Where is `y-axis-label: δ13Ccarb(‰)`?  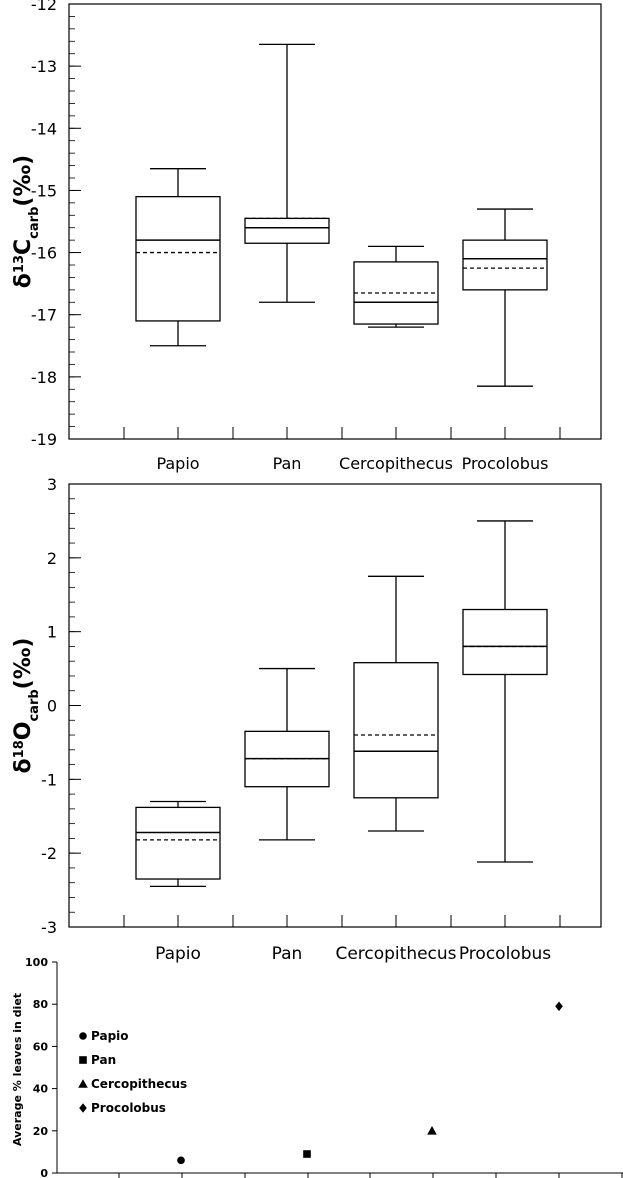
y-axis-label: δ13Ccarb(‰) is located at coordinates (26, 221).